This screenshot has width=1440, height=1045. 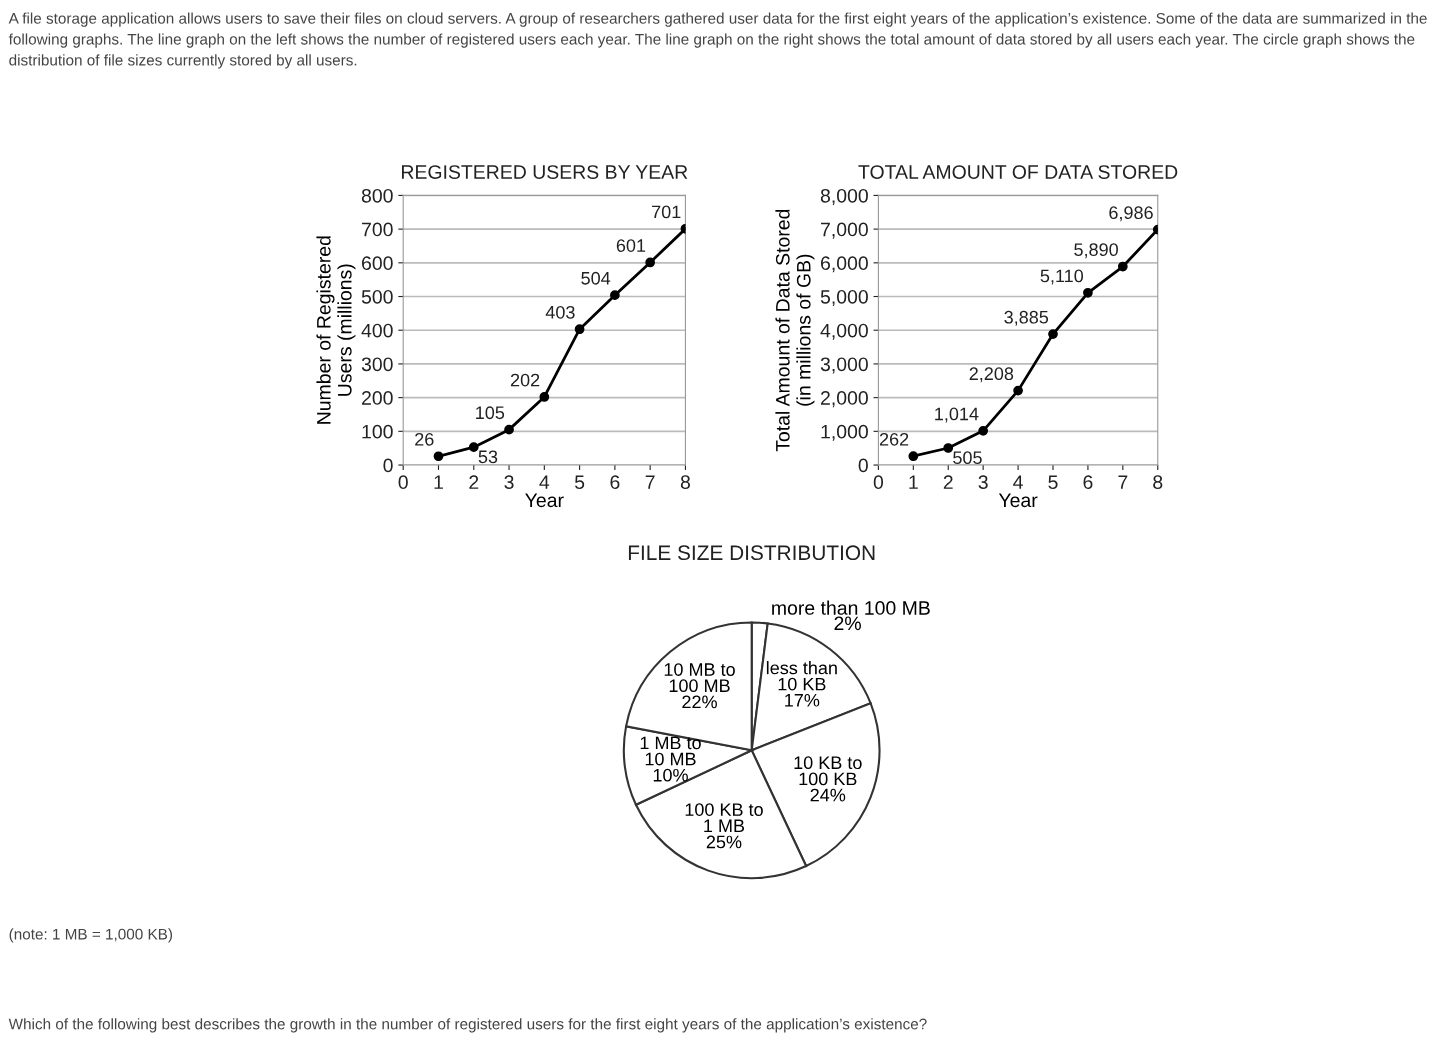 What do you see at coordinates (560, 312) in the screenshot?
I see `data-label: 403` at bounding box center [560, 312].